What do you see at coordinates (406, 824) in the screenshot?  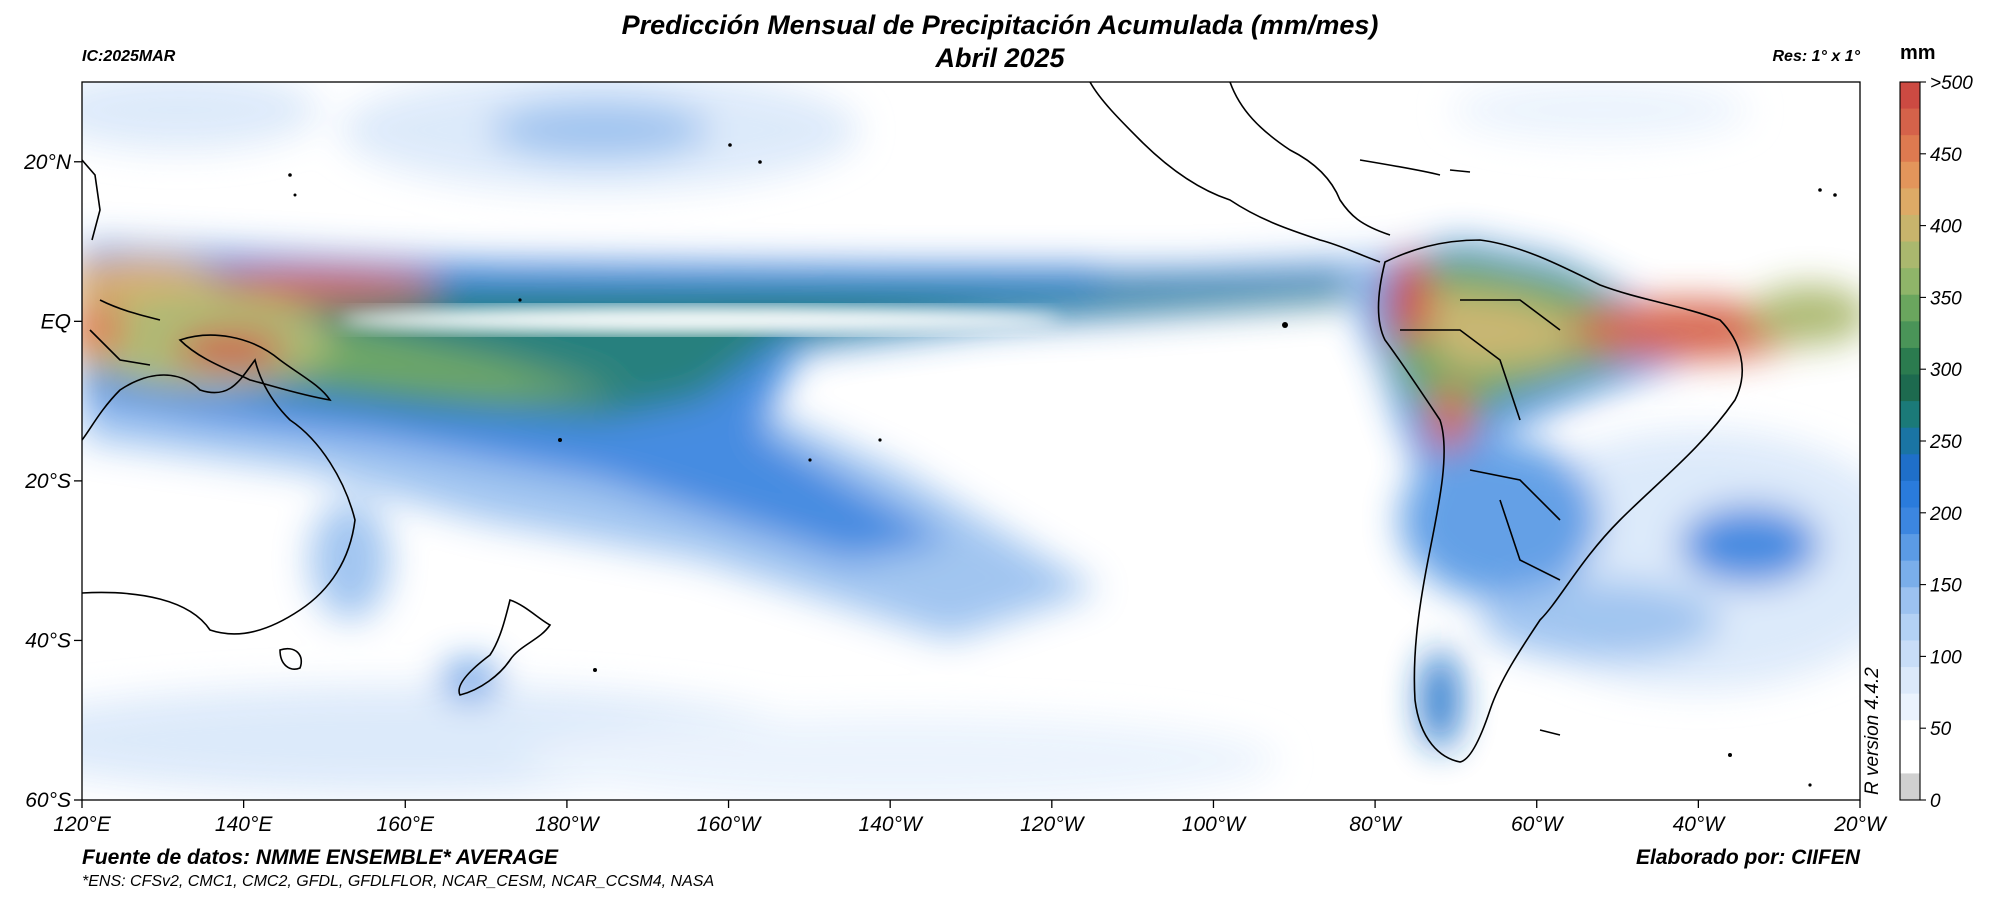 I see `lon-tick-label: 160°E` at bounding box center [406, 824].